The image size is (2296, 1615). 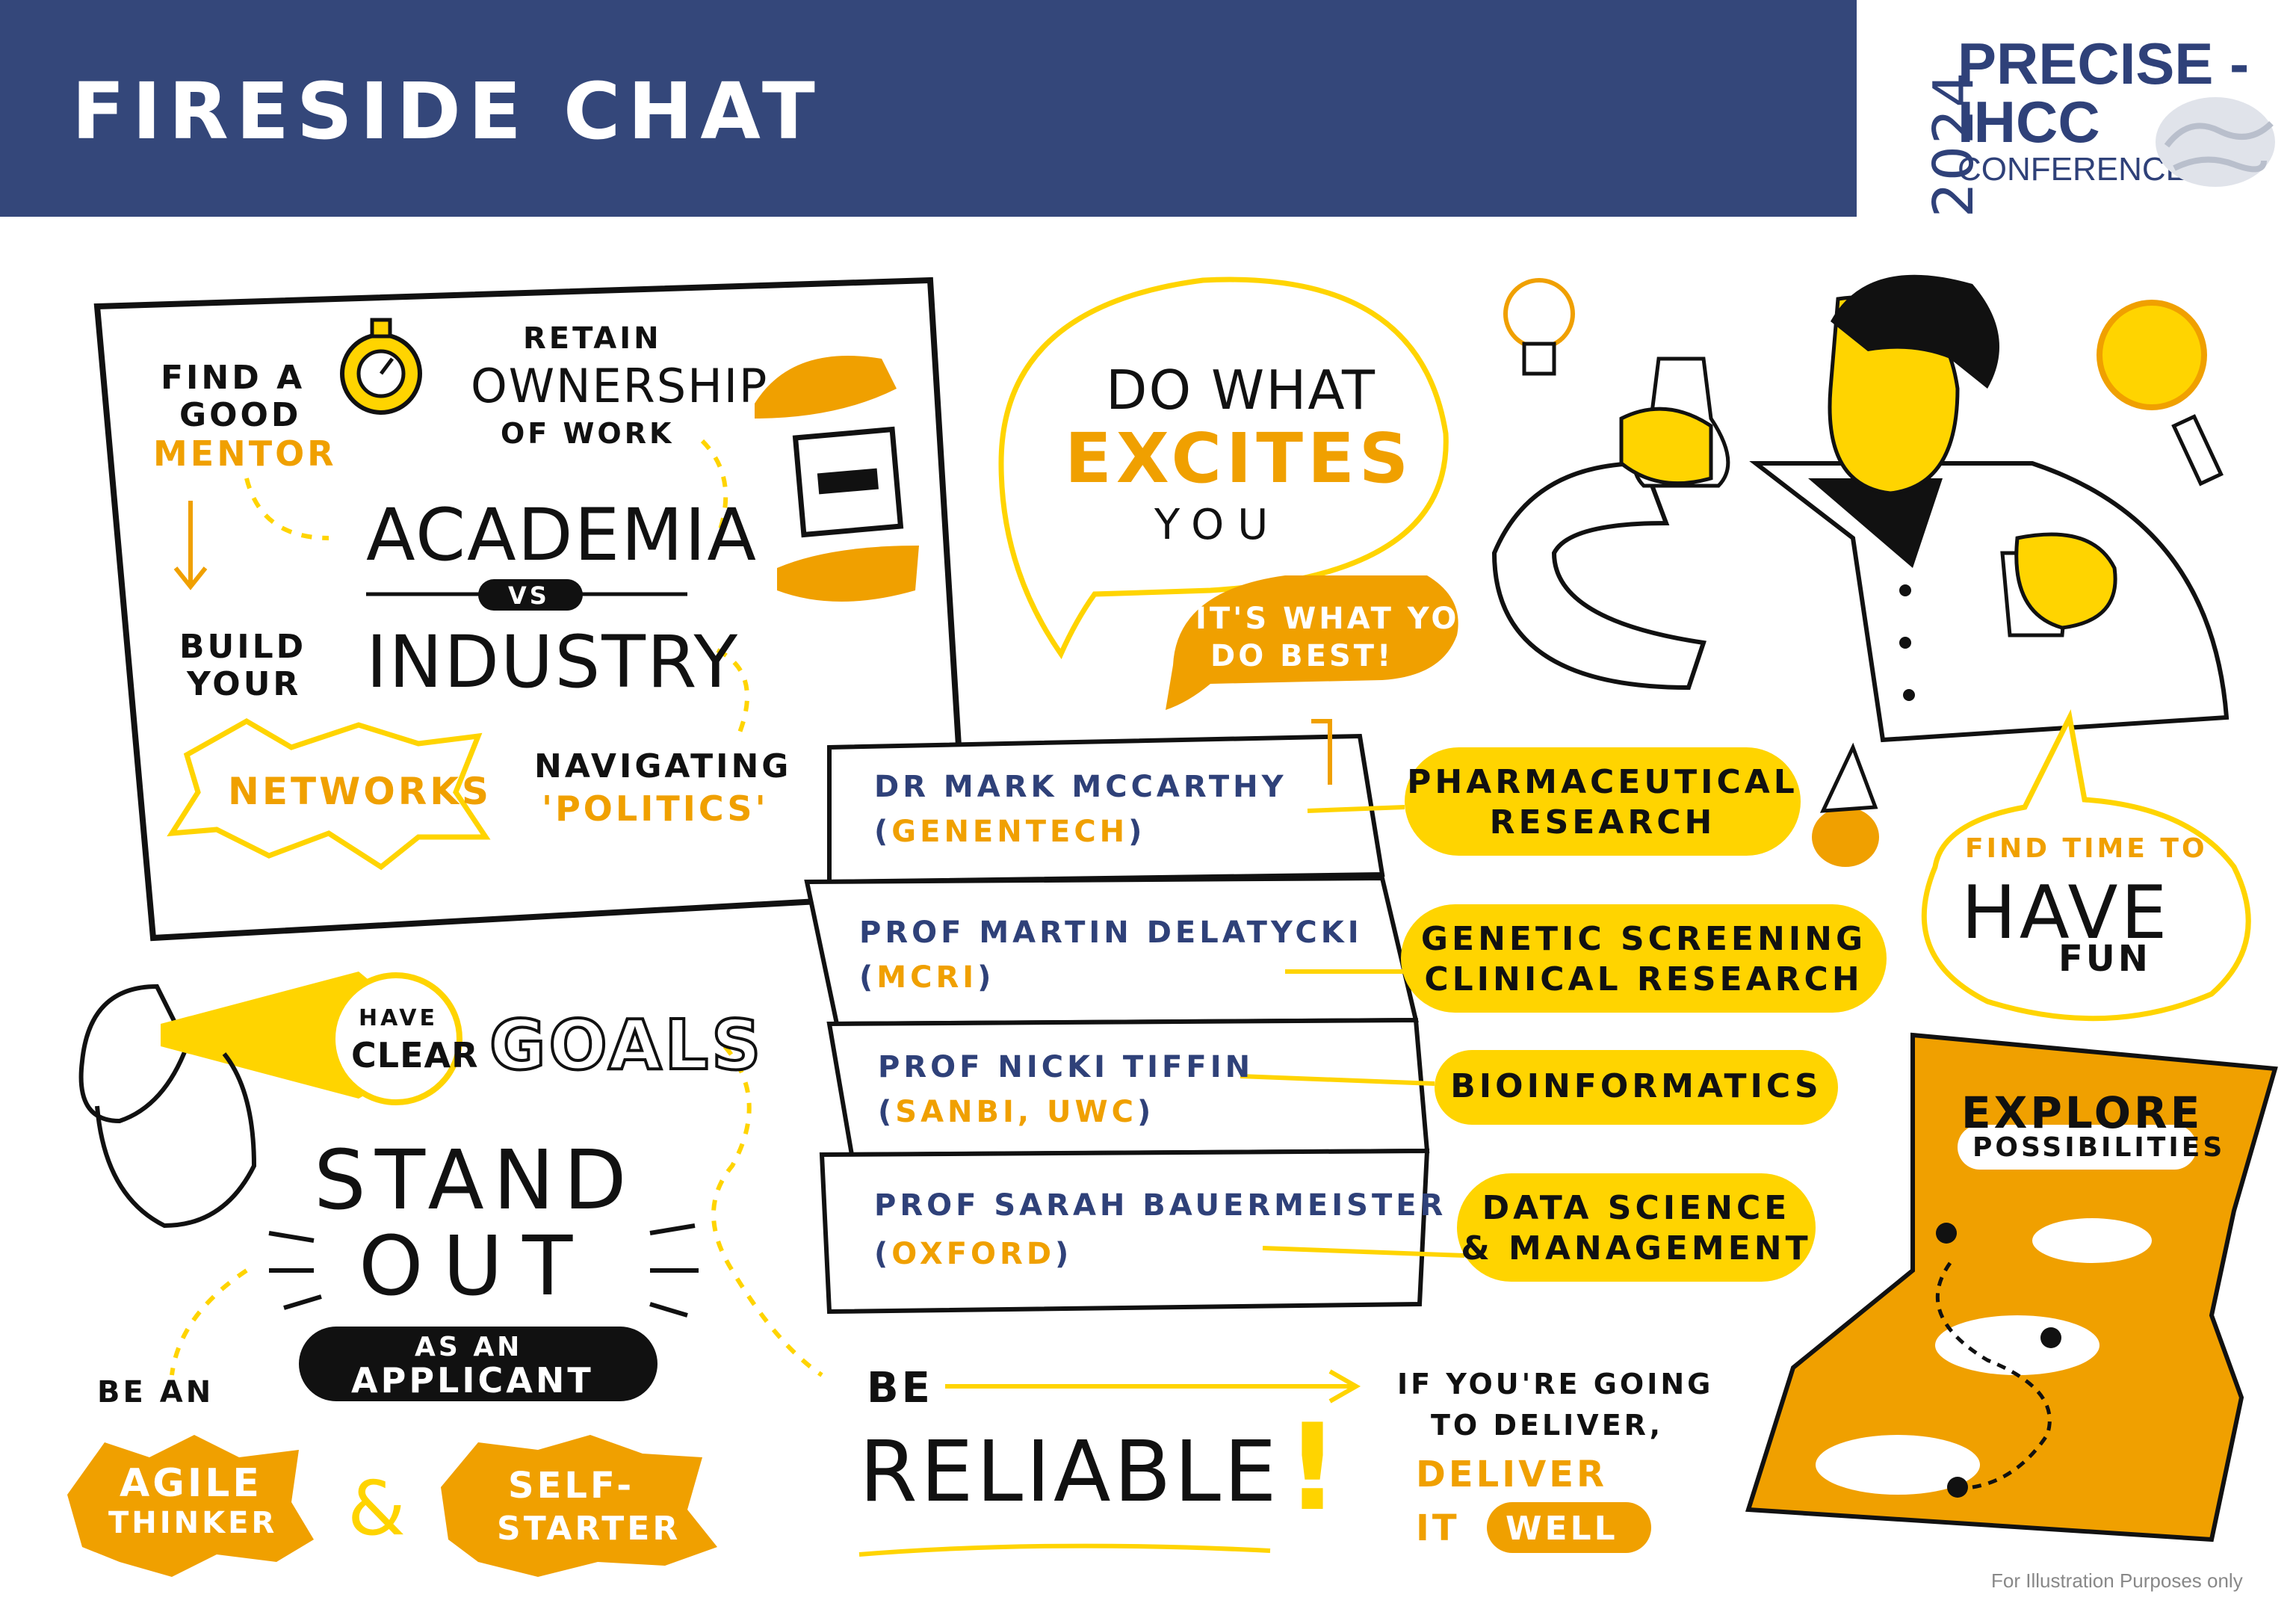 I want to click on be-an-label: BE AN, so click(x=155, y=1392).